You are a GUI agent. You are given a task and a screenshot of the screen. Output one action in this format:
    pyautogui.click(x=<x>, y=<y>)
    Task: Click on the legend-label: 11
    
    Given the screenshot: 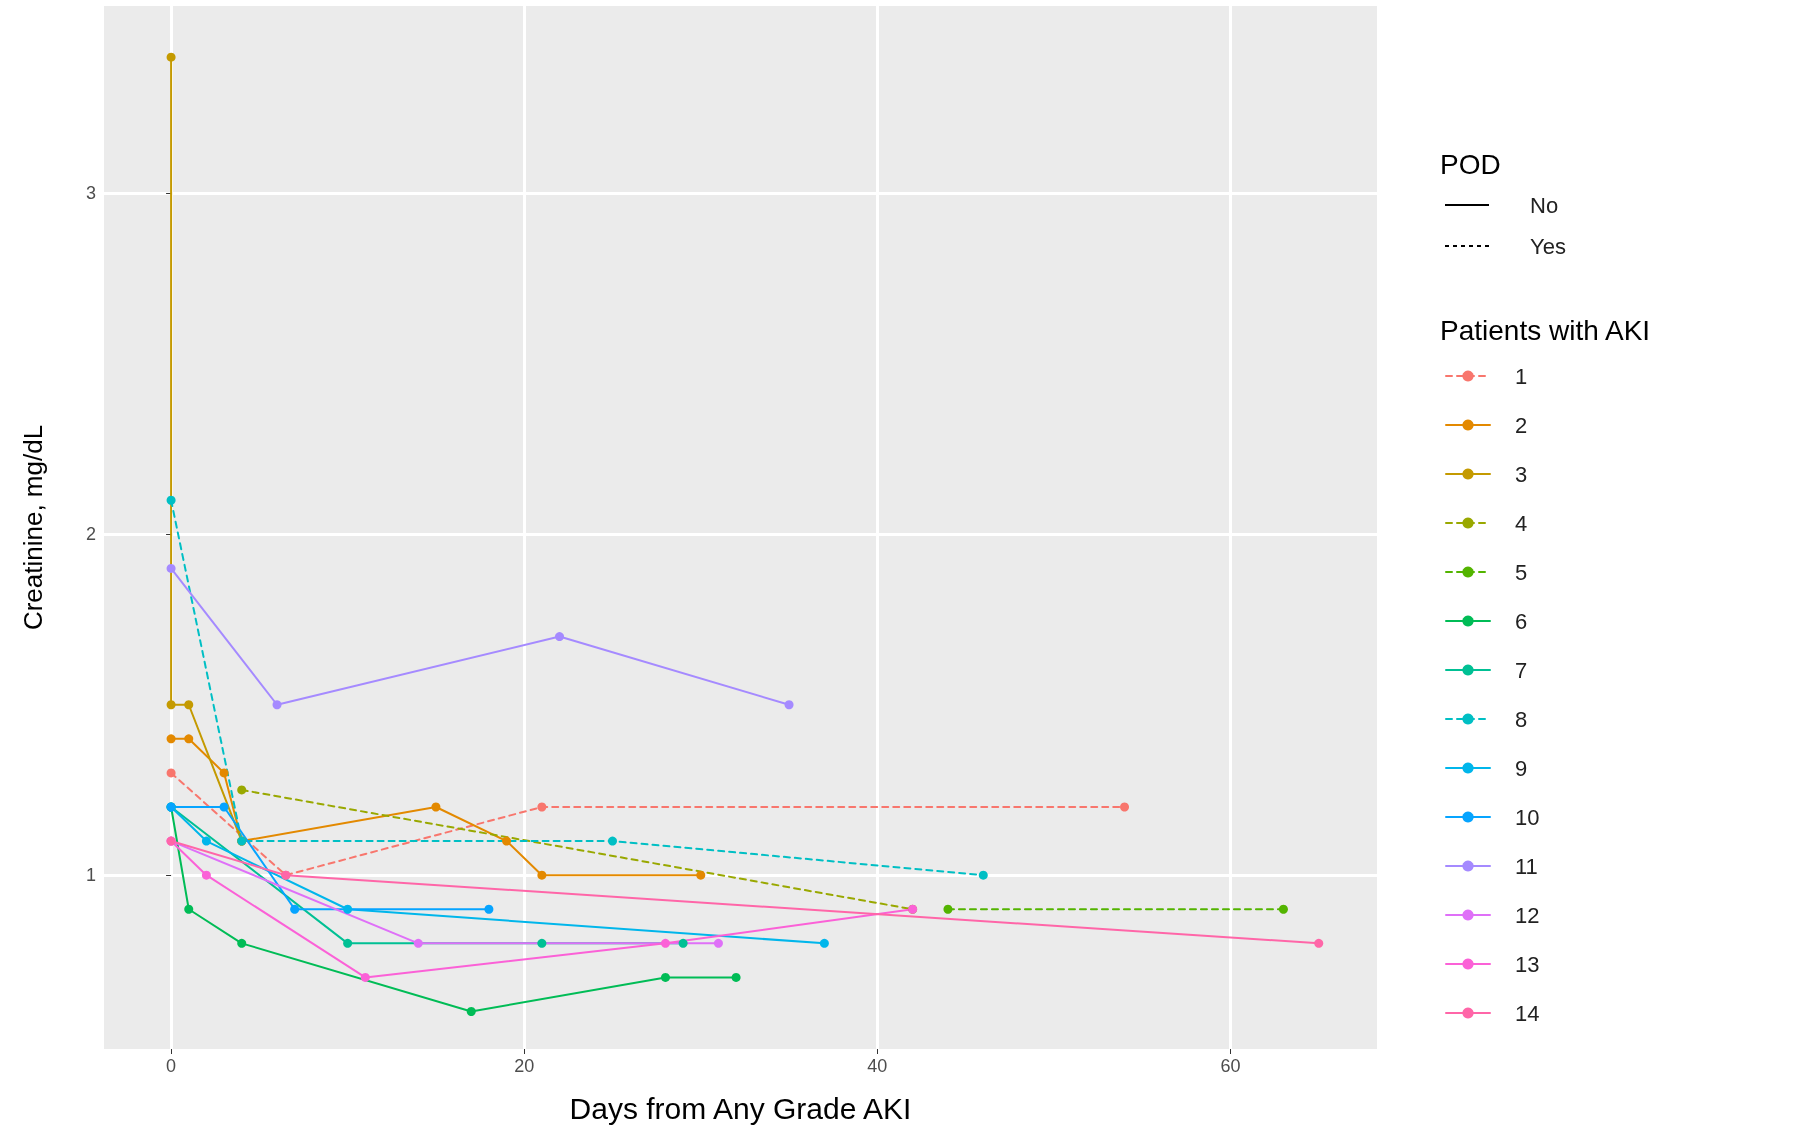 What is the action you would take?
    pyautogui.click(x=1526, y=866)
    